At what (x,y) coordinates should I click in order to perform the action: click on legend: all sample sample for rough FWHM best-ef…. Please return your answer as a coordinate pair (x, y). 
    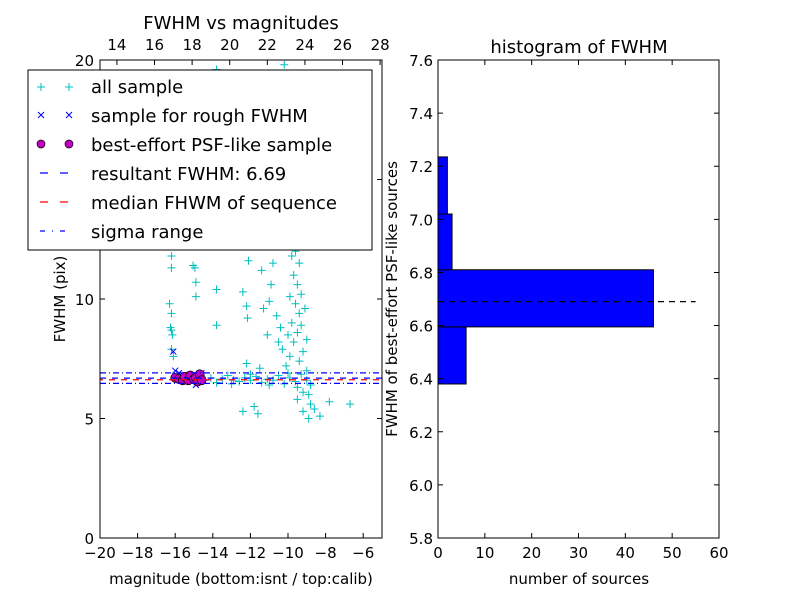
    Looking at the image, I should click on (200, 160).